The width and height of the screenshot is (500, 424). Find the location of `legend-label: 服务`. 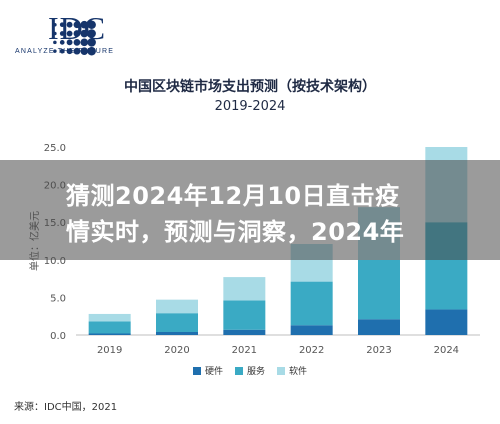

legend-label: 服务 is located at coordinates (255, 372).